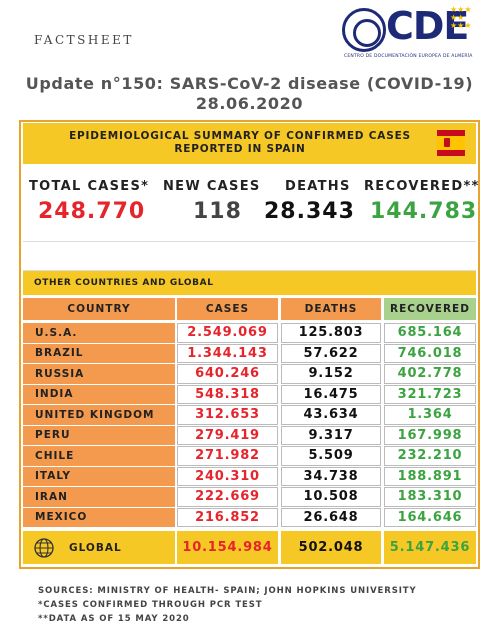 Image resolution: width=499 pixels, height=638 pixels. What do you see at coordinates (331, 497) in the screenshot?
I see `row-deaths: 10.508` at bounding box center [331, 497].